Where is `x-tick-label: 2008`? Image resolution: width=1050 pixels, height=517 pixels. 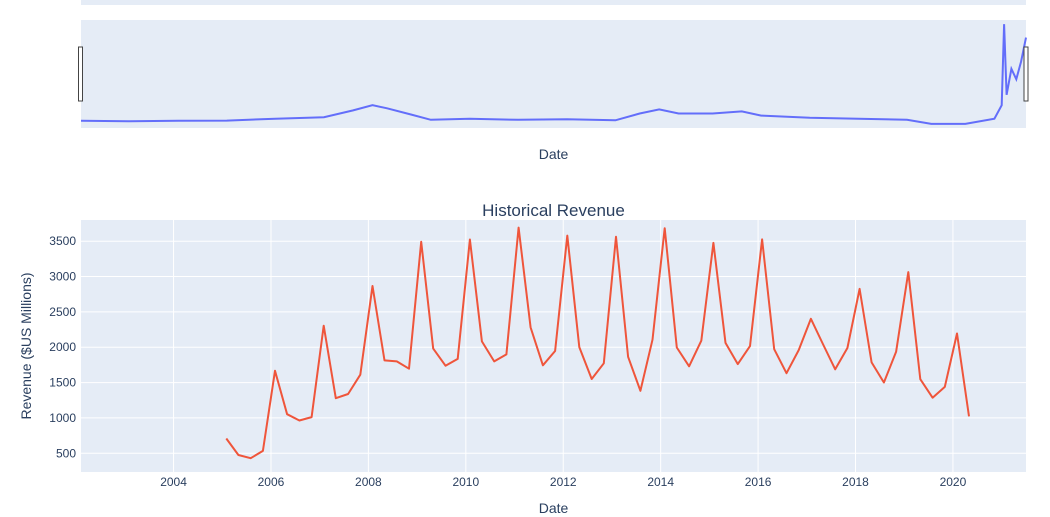
x-tick-label: 2008 is located at coordinates (368, 482).